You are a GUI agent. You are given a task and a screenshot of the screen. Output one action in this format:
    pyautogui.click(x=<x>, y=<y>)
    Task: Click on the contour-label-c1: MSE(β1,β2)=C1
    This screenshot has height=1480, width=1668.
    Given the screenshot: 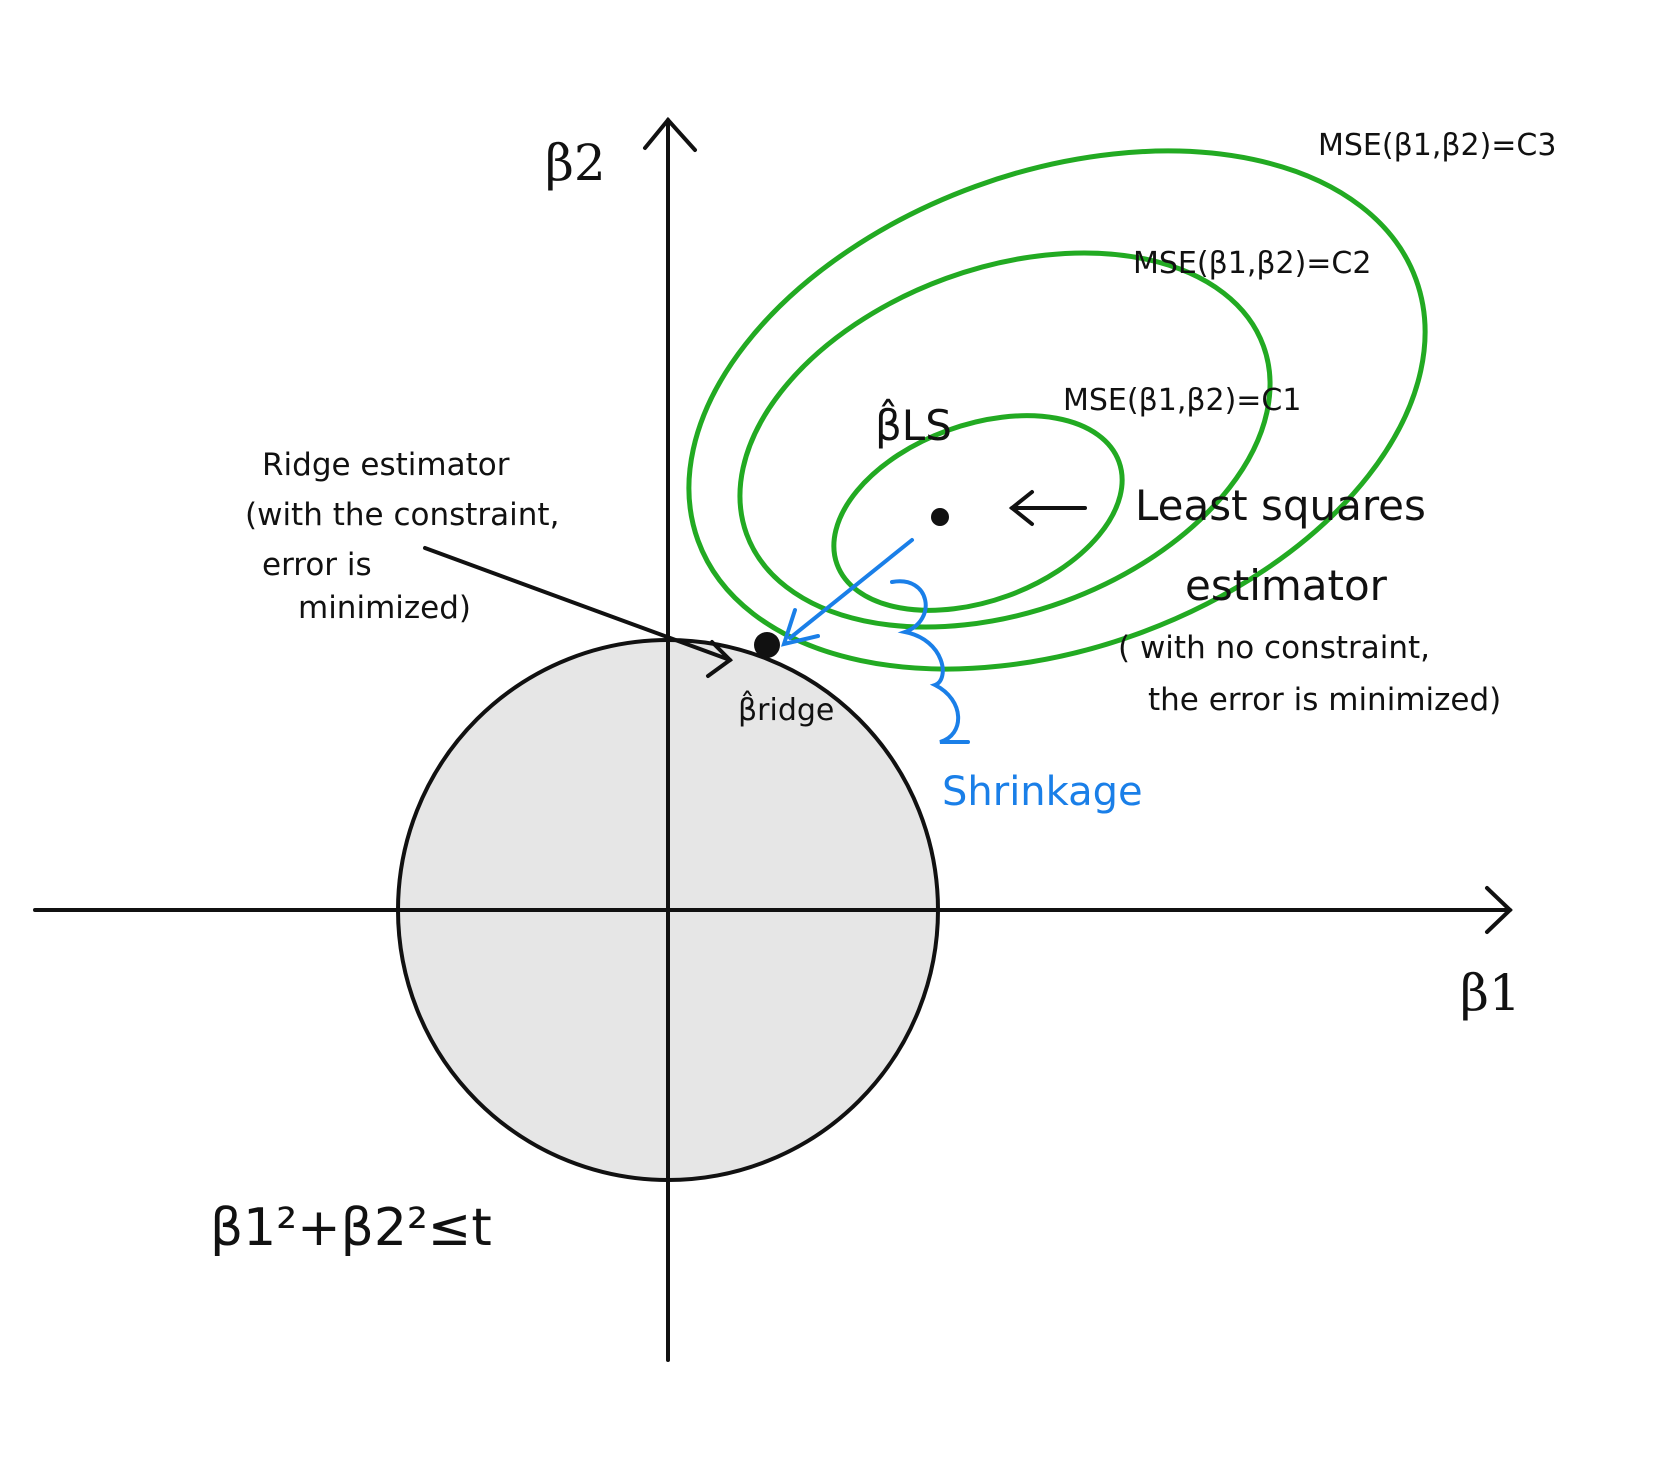 What is the action you would take?
    pyautogui.click(x=1182, y=400)
    